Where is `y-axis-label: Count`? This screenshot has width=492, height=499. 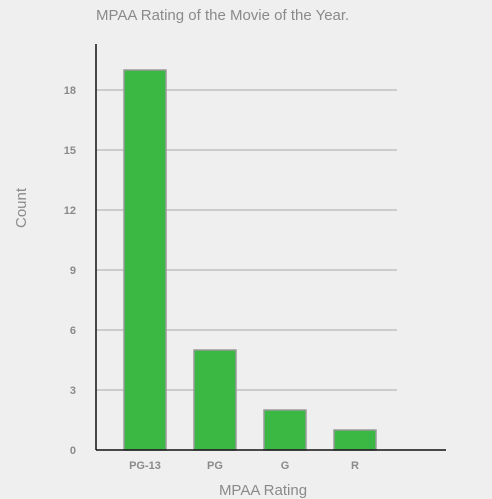 y-axis-label: Count is located at coordinates (21, 207).